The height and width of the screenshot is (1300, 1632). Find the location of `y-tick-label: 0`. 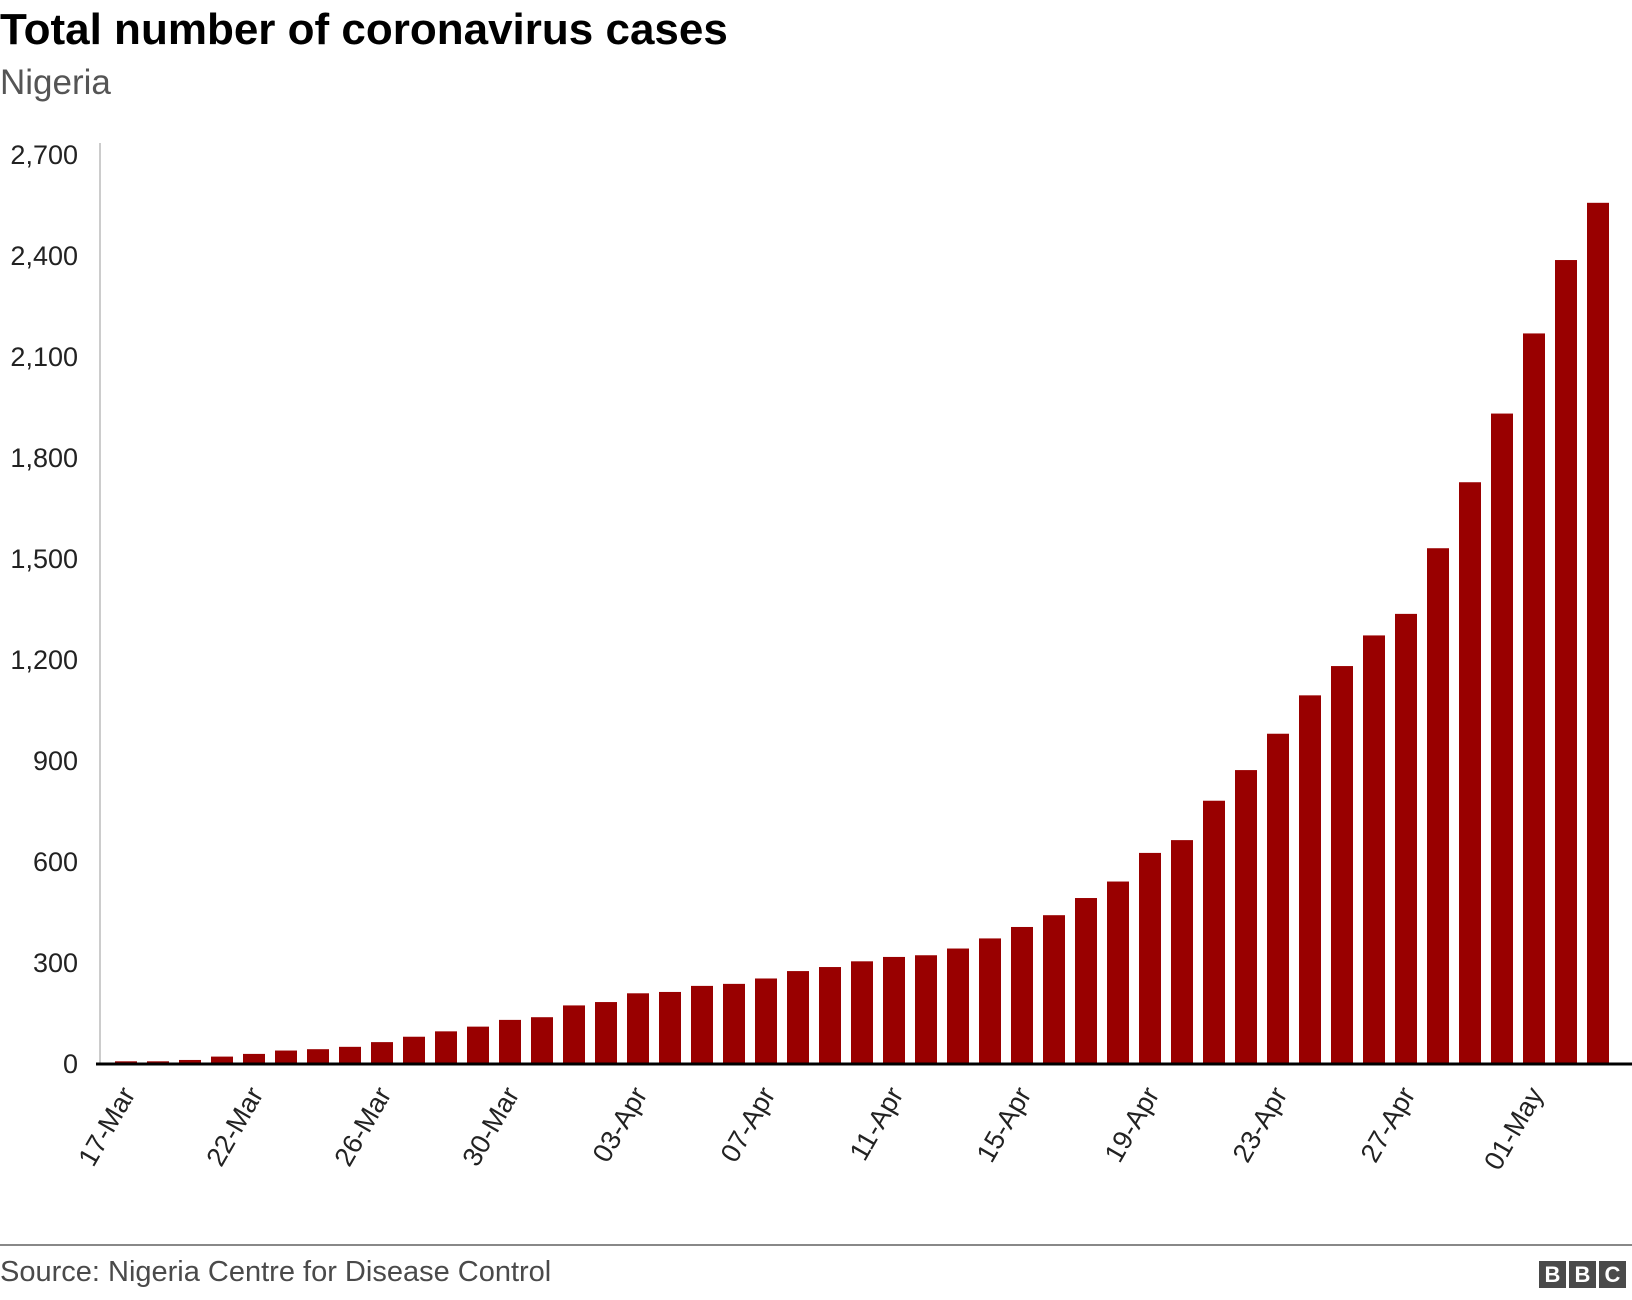

y-tick-label: 0 is located at coordinates (70, 1064).